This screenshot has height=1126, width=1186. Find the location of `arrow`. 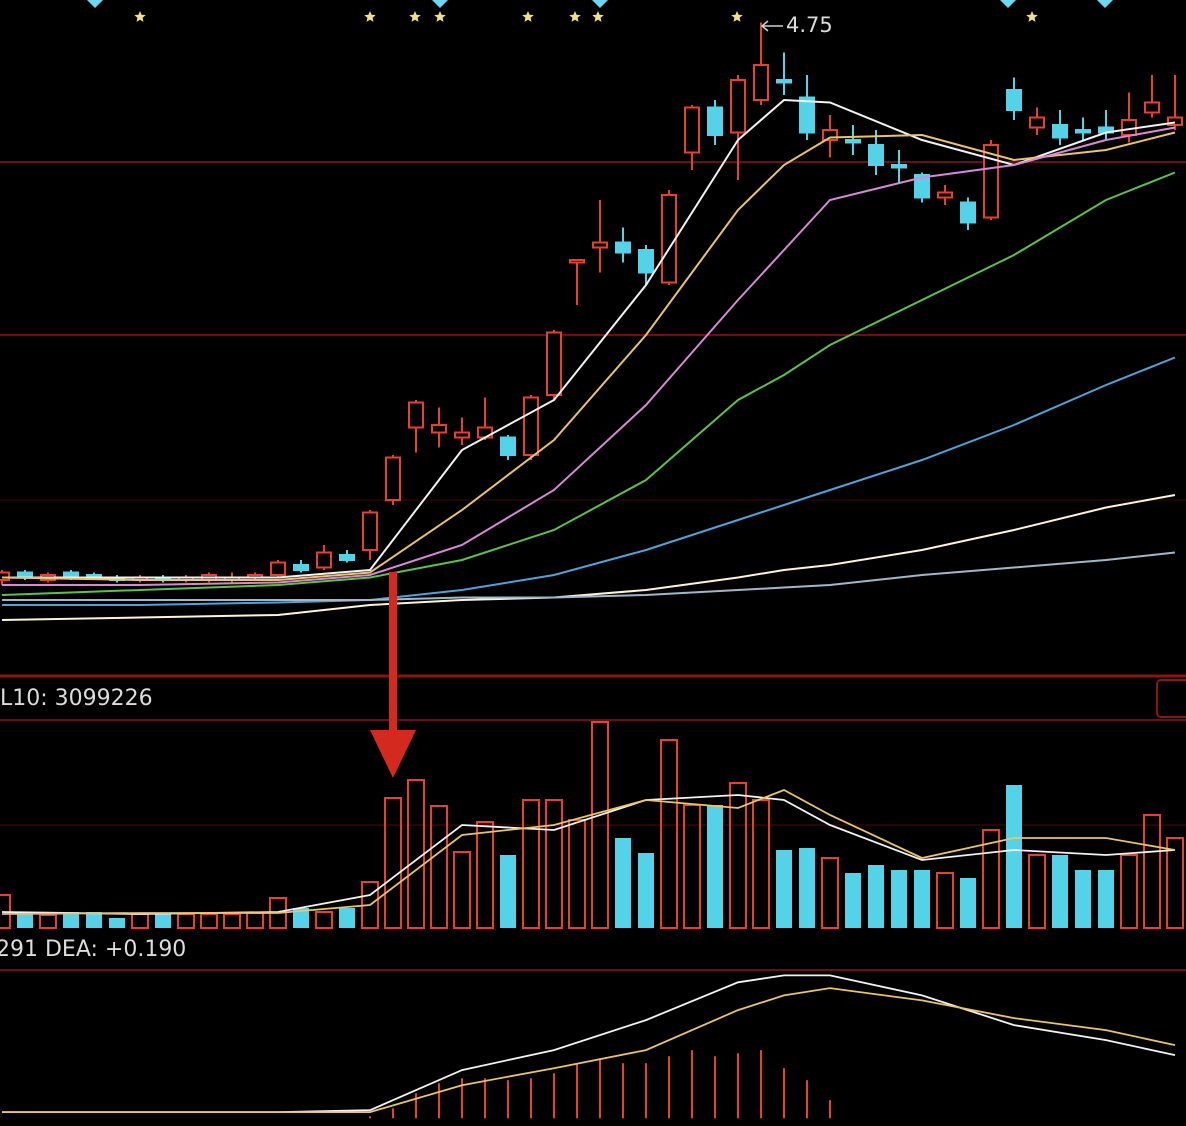

arrow is located at coordinates (393, 675).